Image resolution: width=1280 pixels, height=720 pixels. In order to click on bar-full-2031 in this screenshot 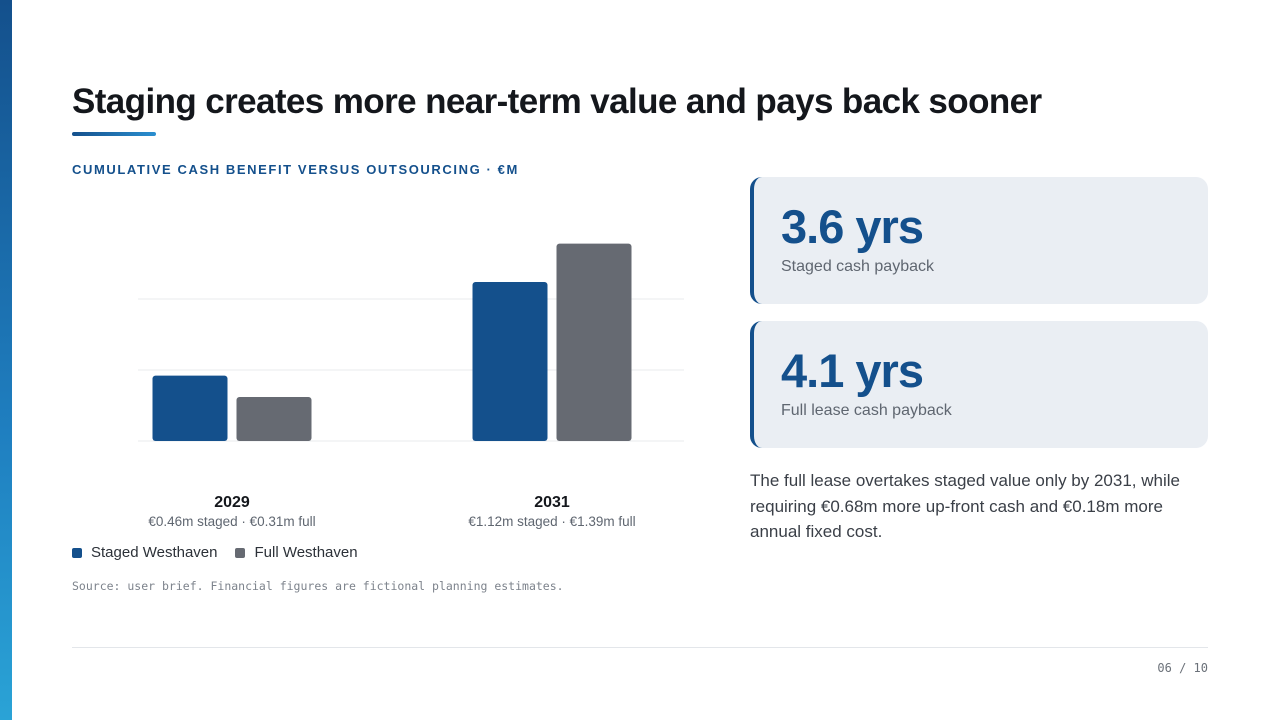, I will do `click(594, 342)`.